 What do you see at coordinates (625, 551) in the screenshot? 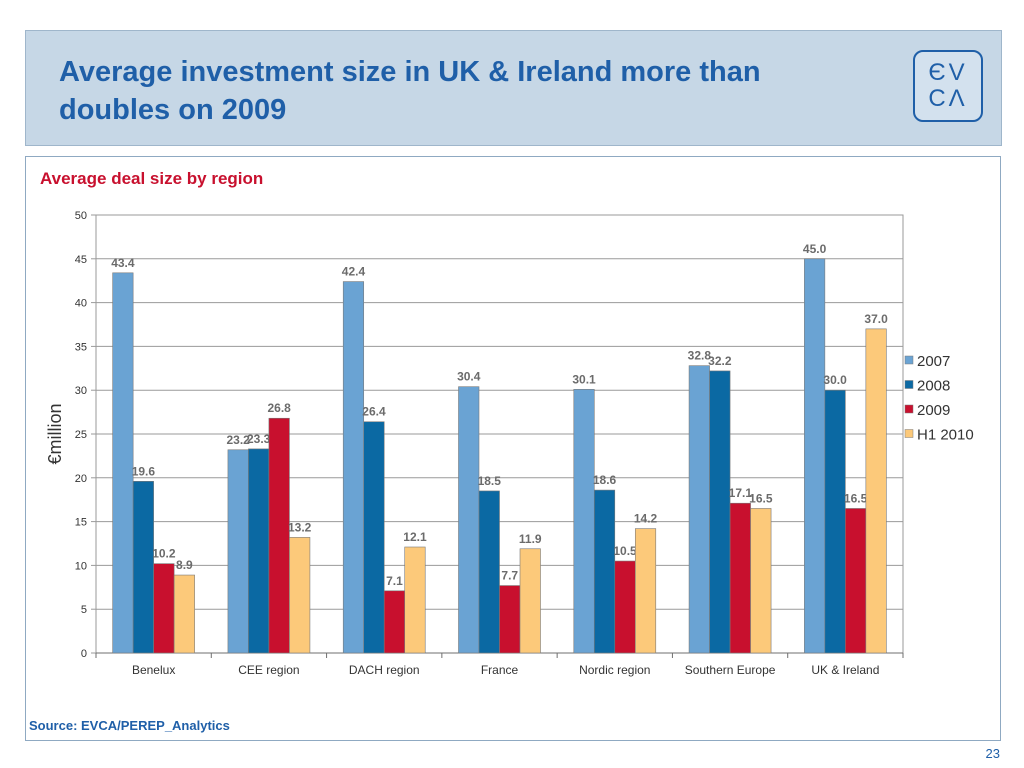
I see `data-label: 10.5` at bounding box center [625, 551].